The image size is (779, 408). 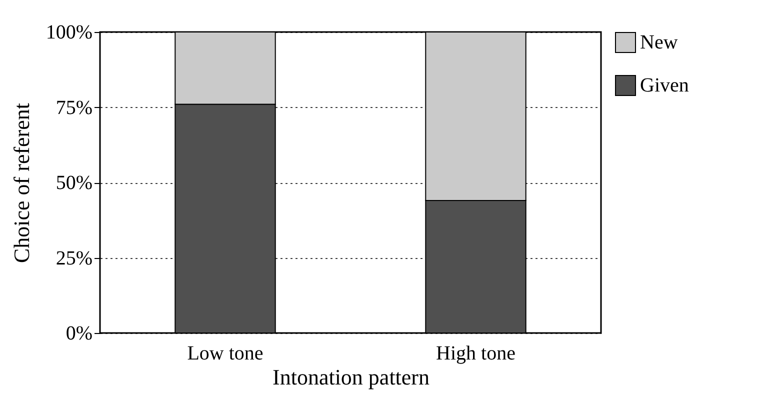 What do you see at coordinates (659, 43) in the screenshot?
I see `legend-label: New` at bounding box center [659, 43].